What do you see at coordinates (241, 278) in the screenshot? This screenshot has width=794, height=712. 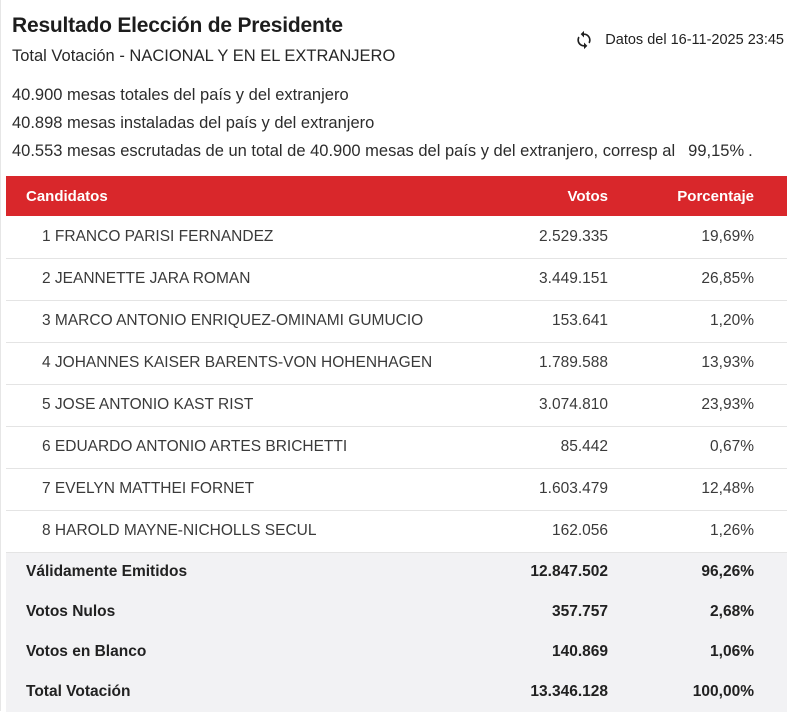 I see `candidate-name: 2 JEANNETTE JARA ROMAN` at bounding box center [241, 278].